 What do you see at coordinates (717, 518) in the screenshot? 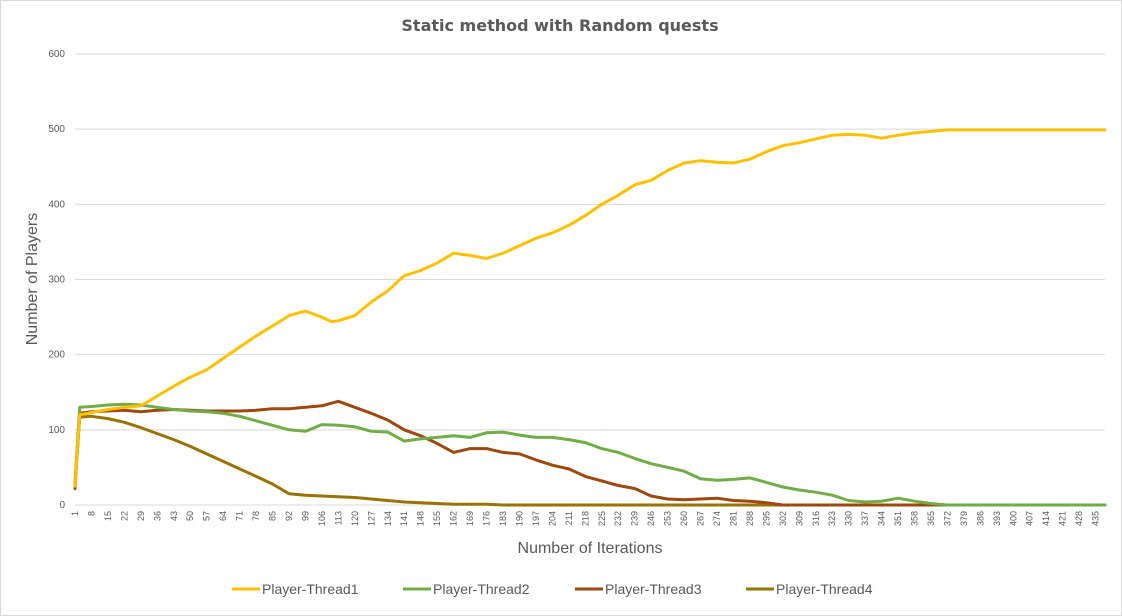
I see `x-tick-label: 274` at bounding box center [717, 518].